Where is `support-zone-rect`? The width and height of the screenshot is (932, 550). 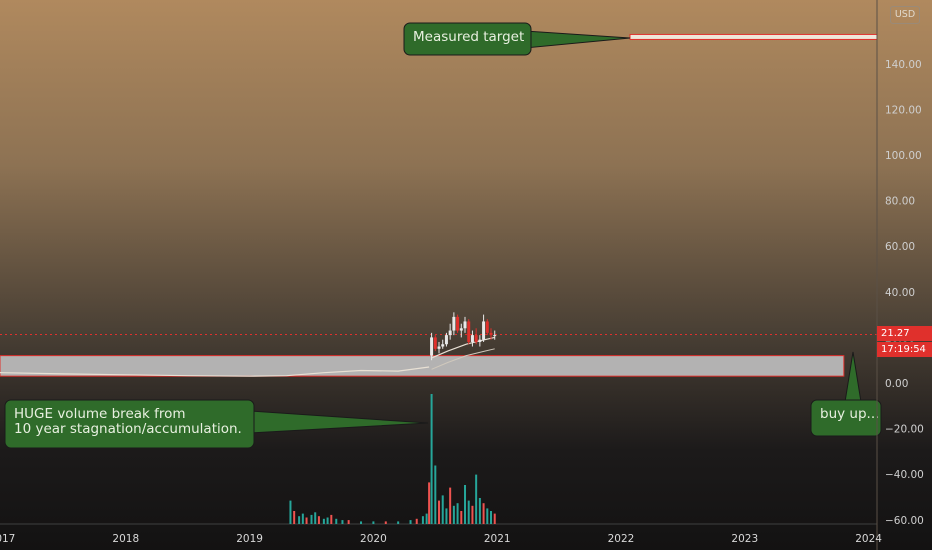
support-zone-rect is located at coordinates (422, 366).